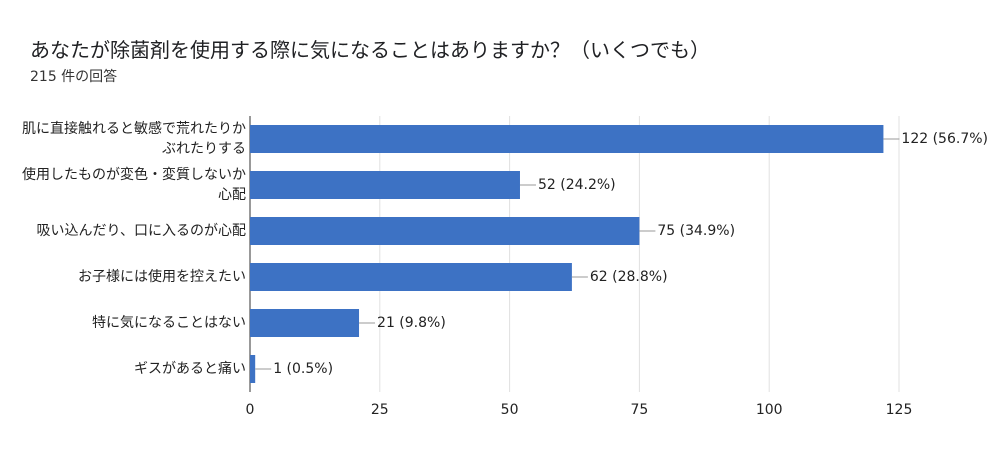  I want to click on category-label: ギスがあると痛い, so click(190, 369).